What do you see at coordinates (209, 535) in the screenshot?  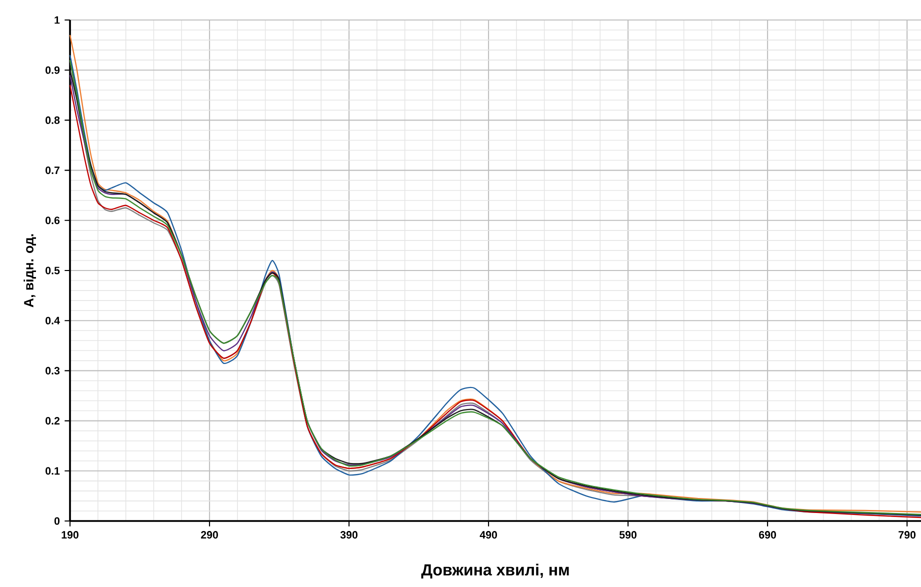 I see `x-tick-label: 290` at bounding box center [209, 535].